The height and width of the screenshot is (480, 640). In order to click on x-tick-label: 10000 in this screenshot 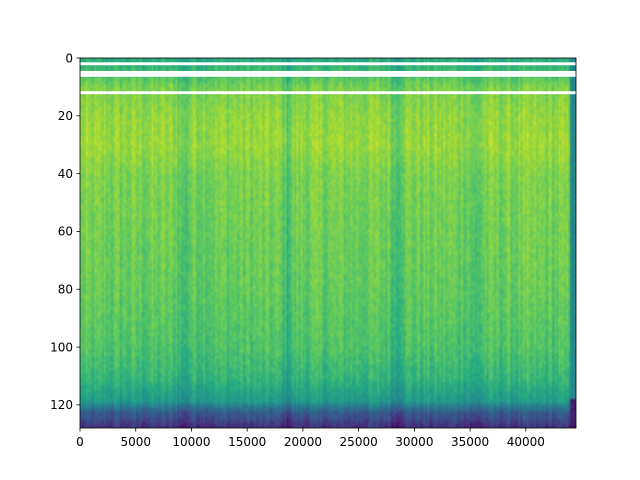, I will do `click(191, 442)`.